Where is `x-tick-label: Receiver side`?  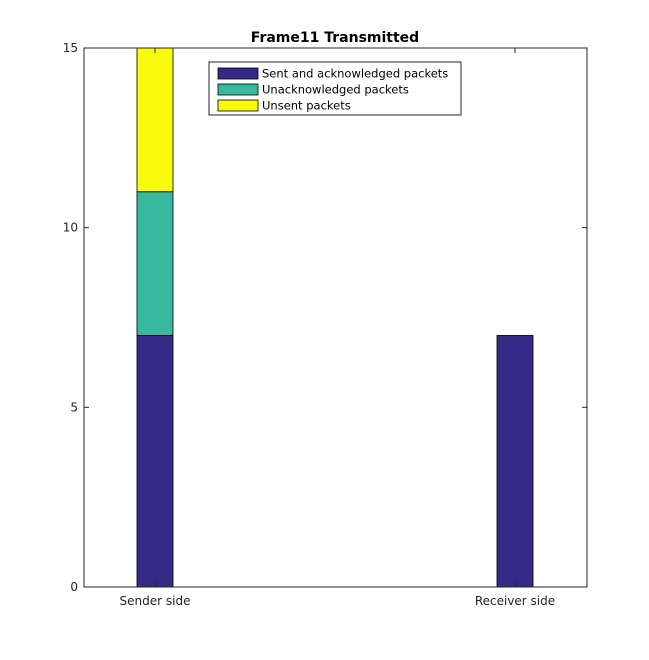
x-tick-label: Receiver side is located at coordinates (515, 601).